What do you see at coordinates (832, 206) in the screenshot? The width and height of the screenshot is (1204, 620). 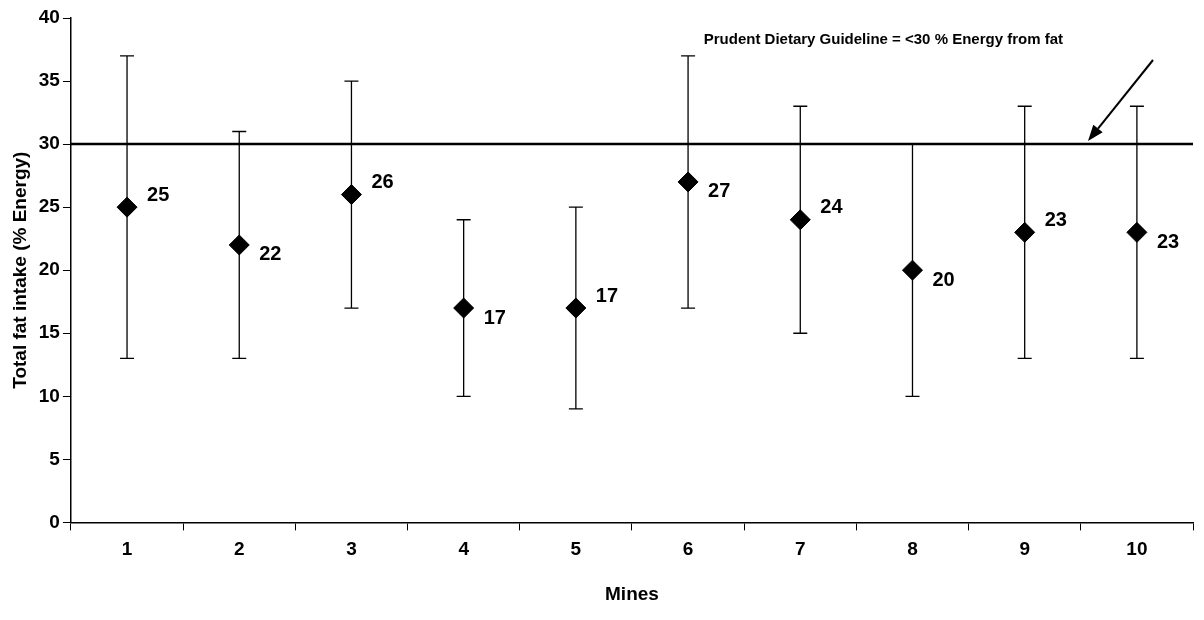 I see `data-label: 24` at bounding box center [832, 206].